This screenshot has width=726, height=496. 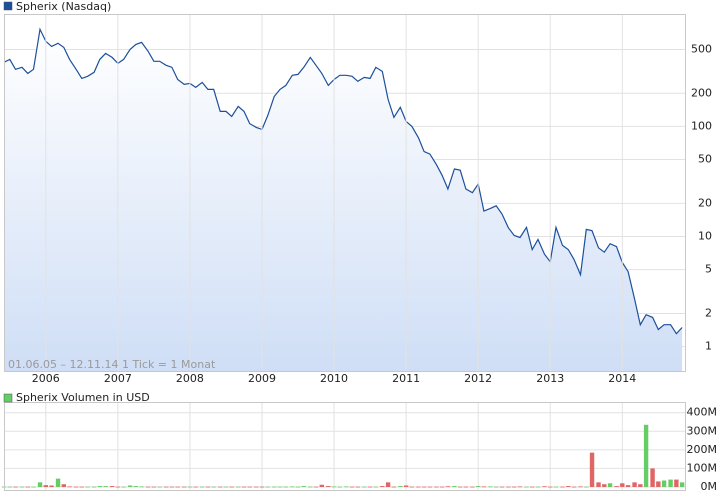 What do you see at coordinates (705, 159) in the screenshot?
I see `y-tick-label: 50` at bounding box center [705, 159].